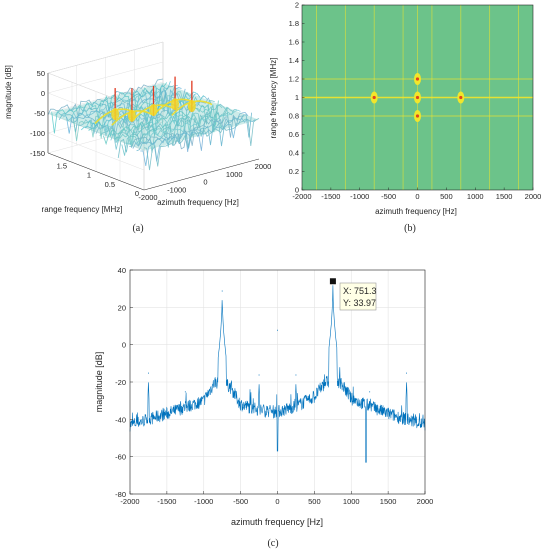 The height and width of the screenshot is (555, 545). What do you see at coordinates (41, 73) in the screenshot?
I see `a-z-tick-label: 50` at bounding box center [41, 73].